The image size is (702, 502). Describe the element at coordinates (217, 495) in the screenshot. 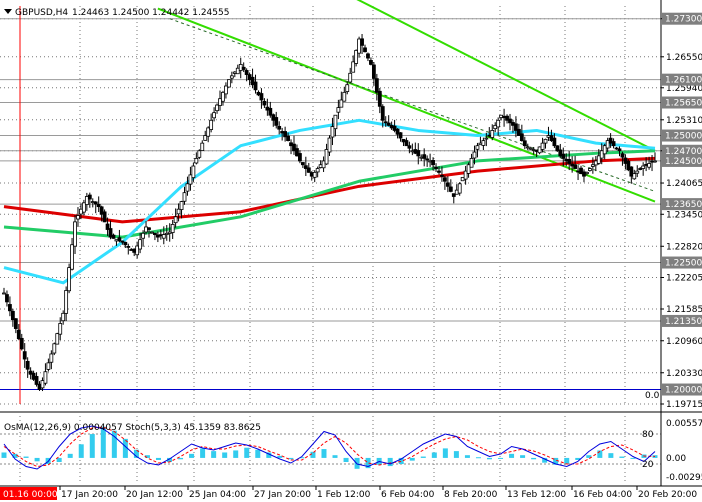

I see `time-tick-label: 25 Jan 04:00` at that location.